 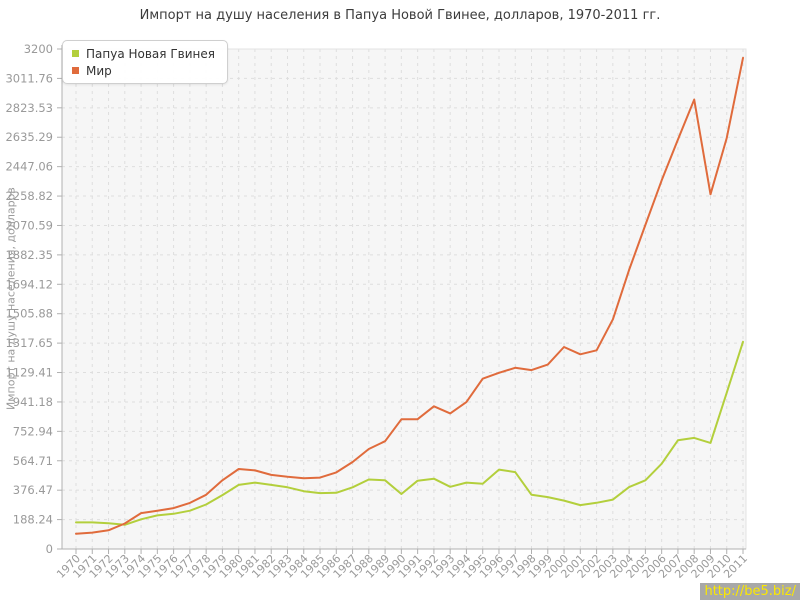 What do you see at coordinates (29, 284) in the screenshot?
I see `svg-text: 1694.12` at bounding box center [29, 284].